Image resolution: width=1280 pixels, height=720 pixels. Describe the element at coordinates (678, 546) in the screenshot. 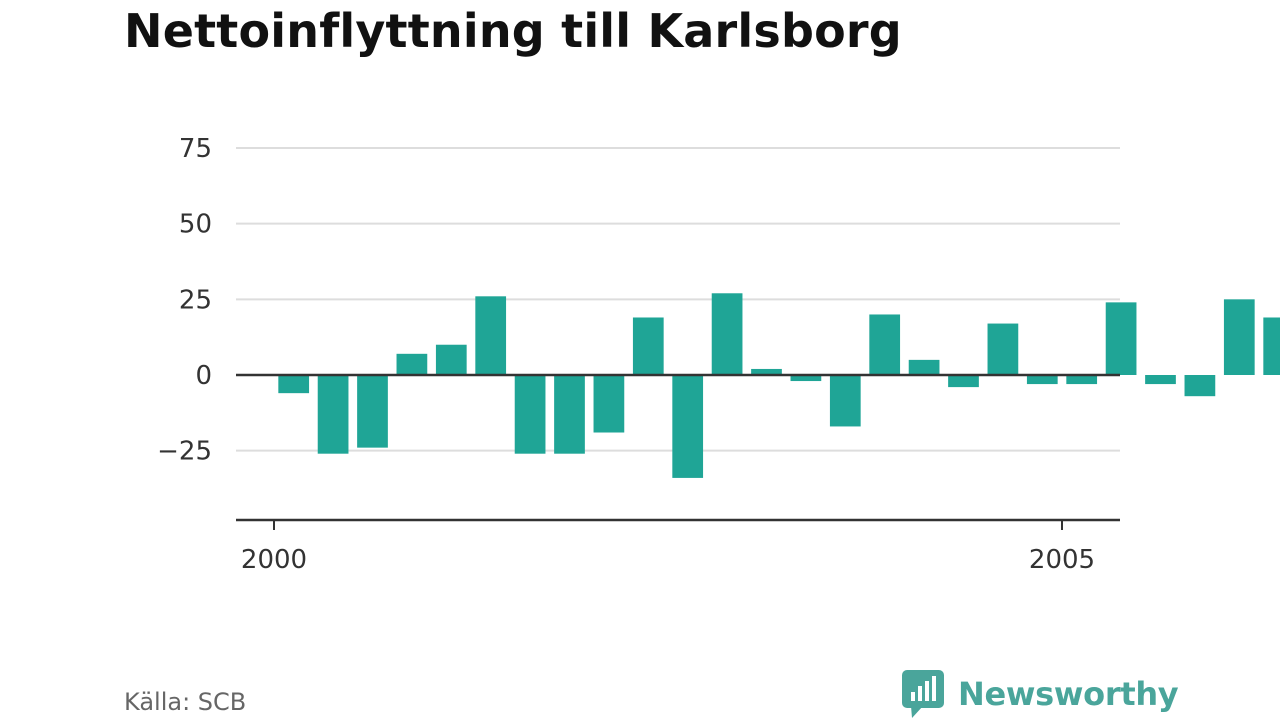

I see `x-axis: 200020052010201520202025` at that location.